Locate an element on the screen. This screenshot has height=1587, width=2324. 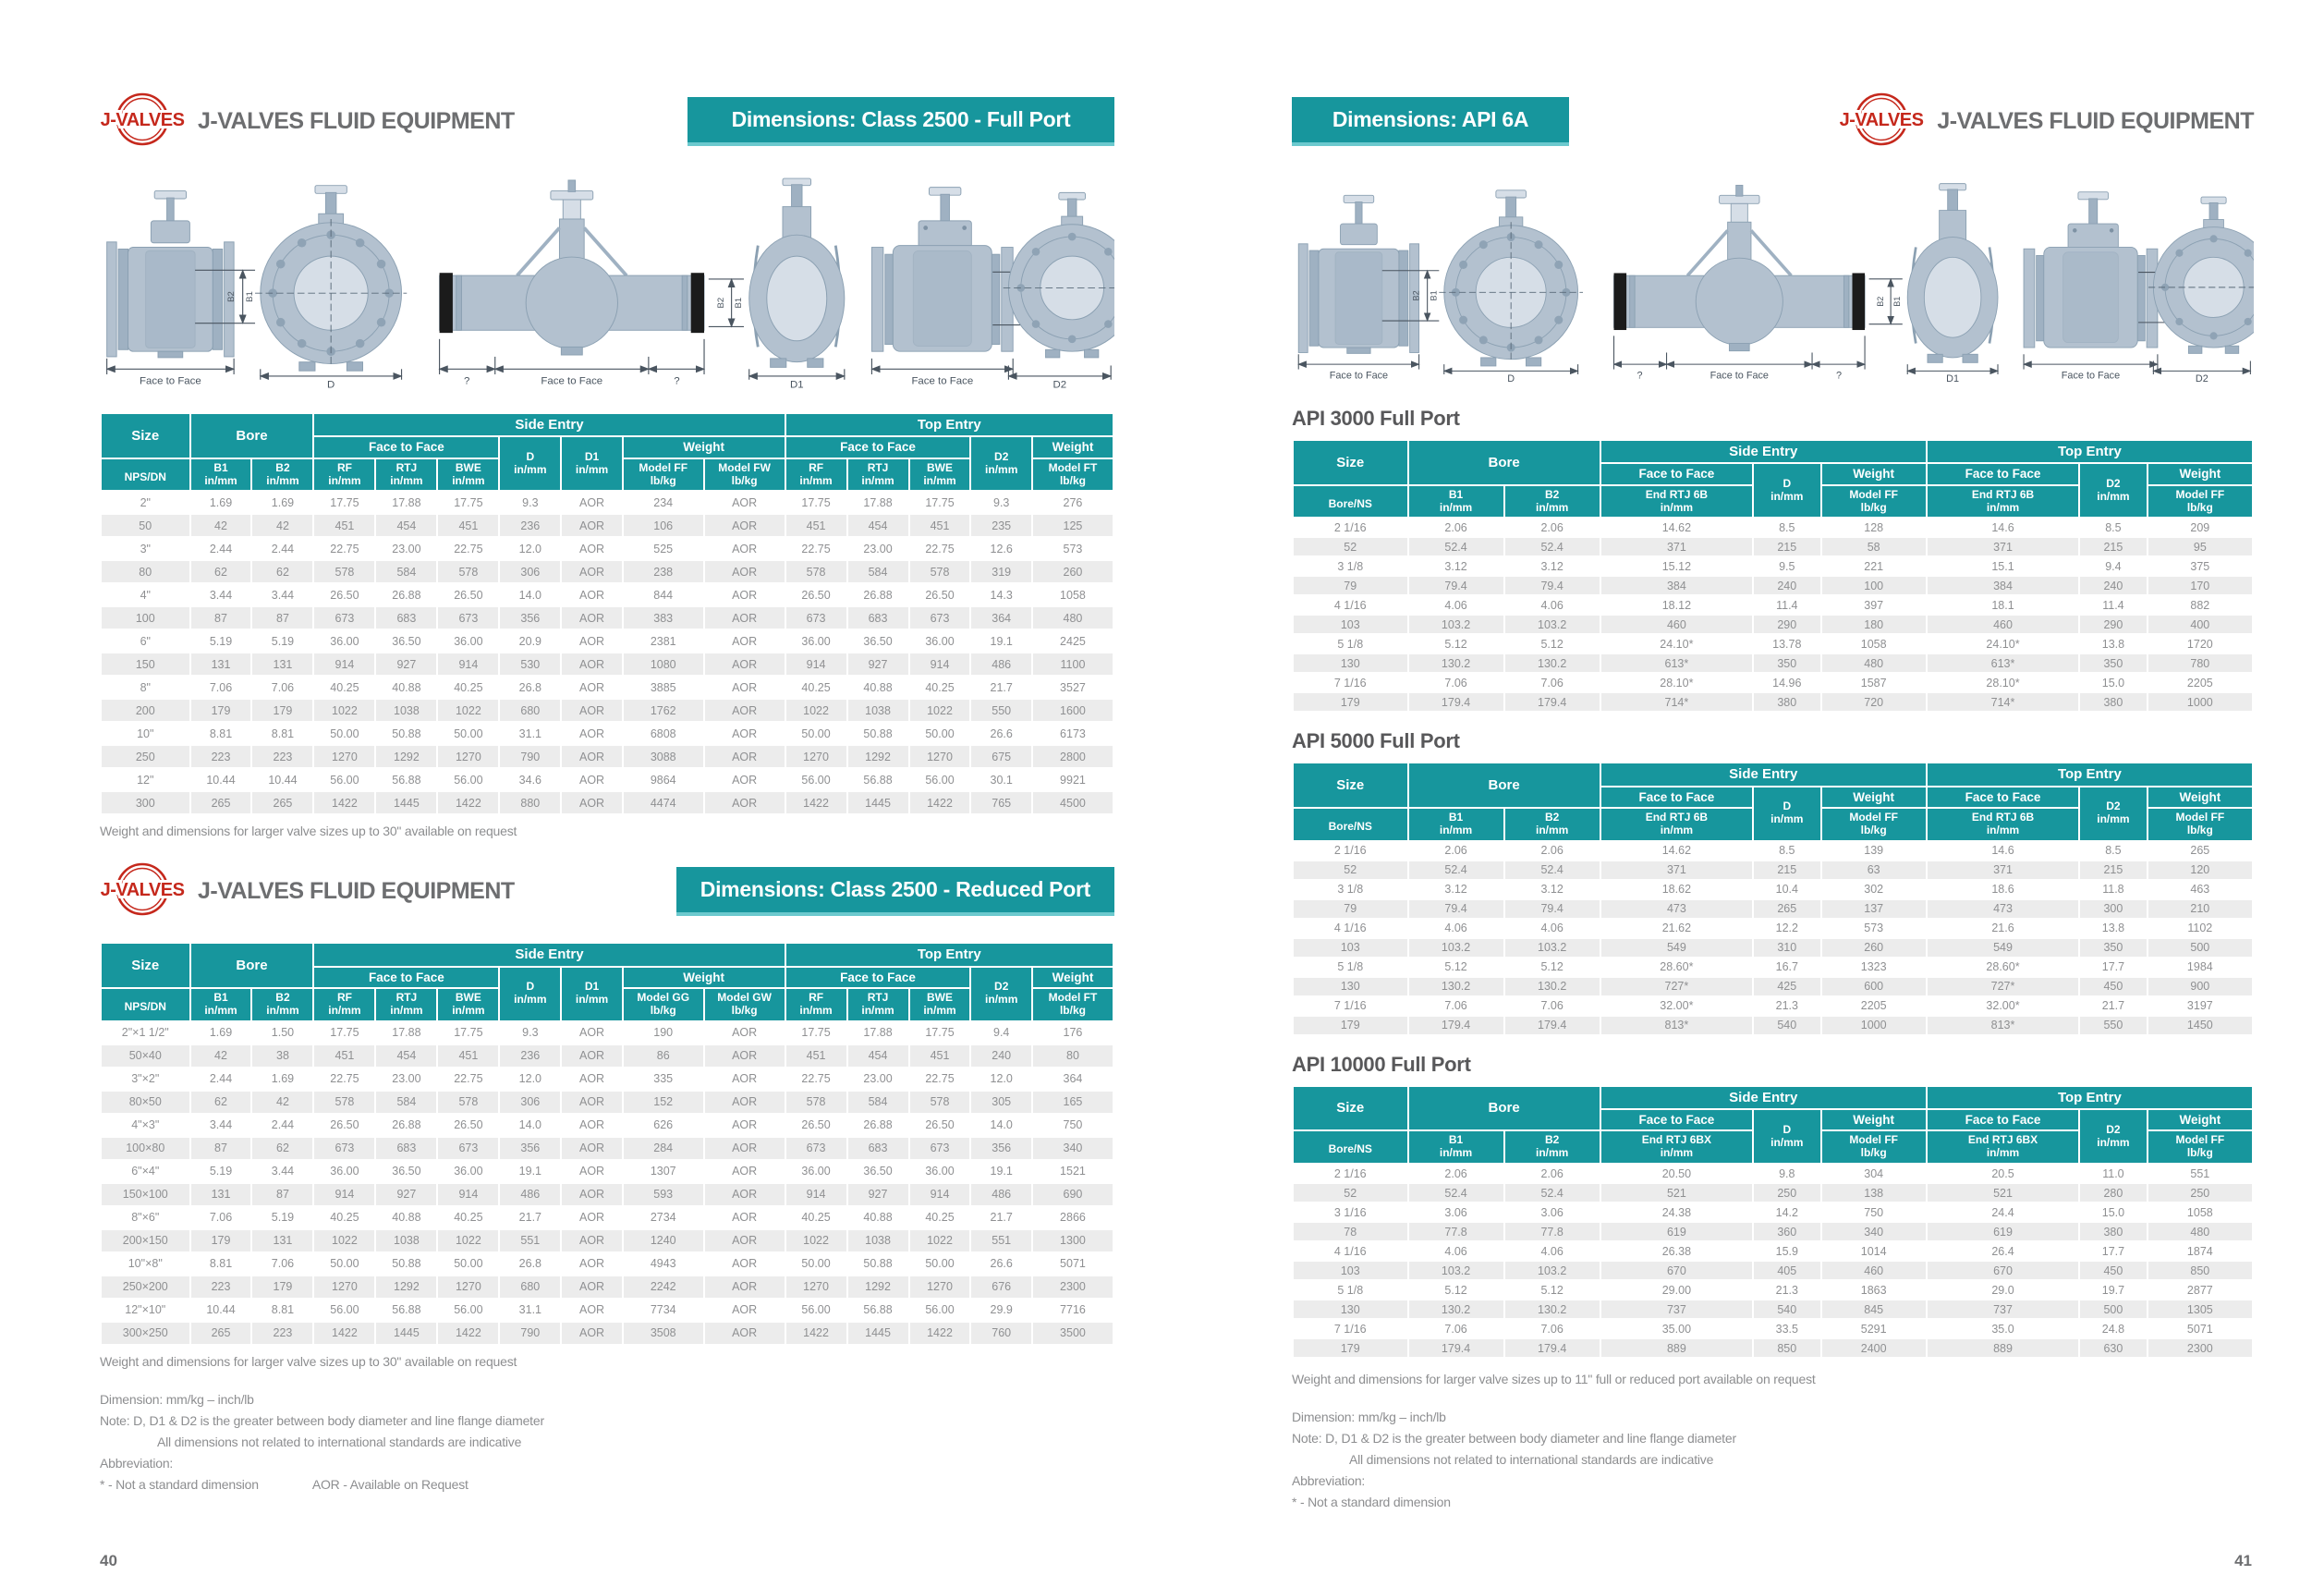
table-cell: 137 is located at coordinates (1873, 908).